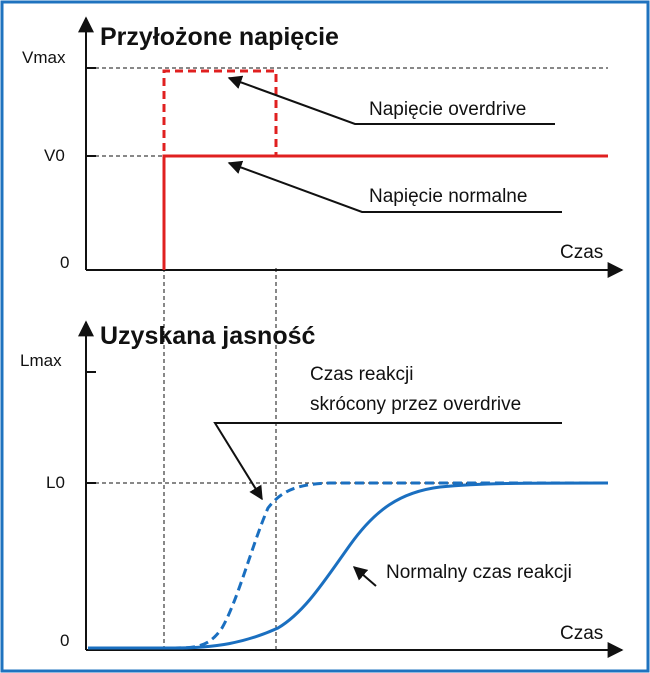  Describe the element at coordinates (581, 633) in the screenshot. I see `bottom-x-axis-label: Czas` at that location.